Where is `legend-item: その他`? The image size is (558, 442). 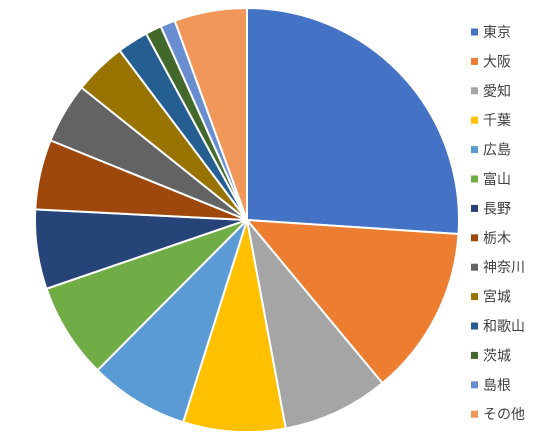 legend-item: その他 is located at coordinates (498, 415).